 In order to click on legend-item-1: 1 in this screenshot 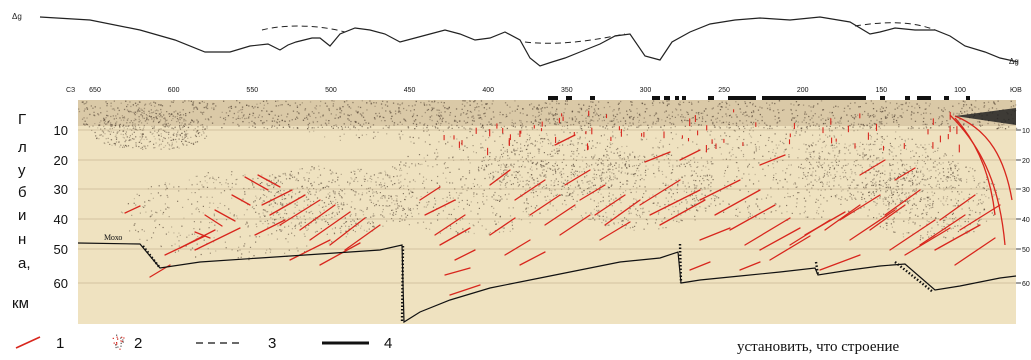, I will do `click(39, 343)`.